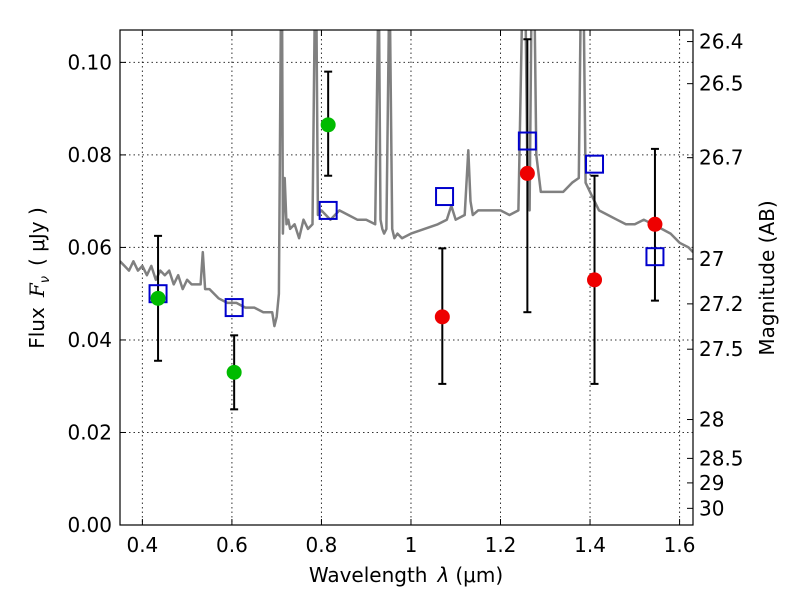  I want to click on right-tick-label: 27.5, so click(721, 349).